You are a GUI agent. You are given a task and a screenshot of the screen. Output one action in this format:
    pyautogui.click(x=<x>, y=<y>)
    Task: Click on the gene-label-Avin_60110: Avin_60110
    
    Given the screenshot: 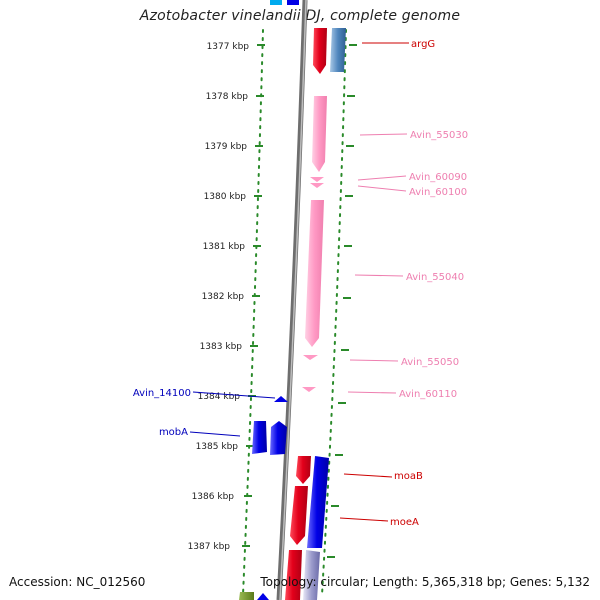 What is the action you would take?
    pyautogui.click(x=428, y=394)
    